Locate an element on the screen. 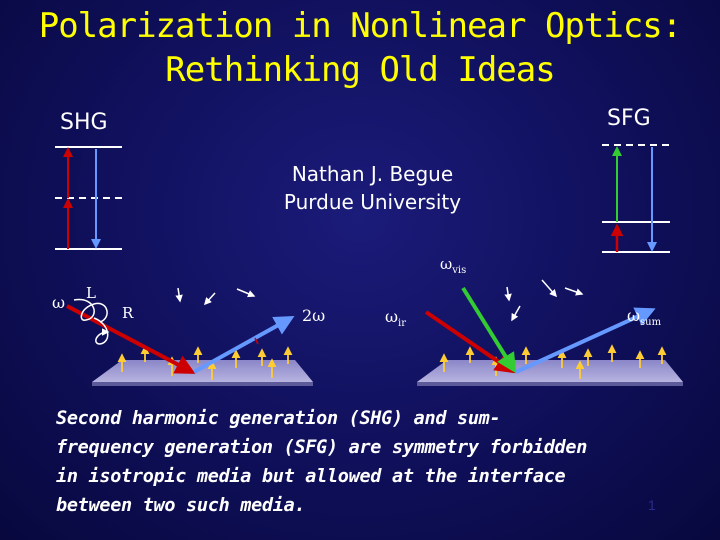 The width and height of the screenshot is (720, 540). omega-vis-label: ωvis is located at coordinates (453, 265).